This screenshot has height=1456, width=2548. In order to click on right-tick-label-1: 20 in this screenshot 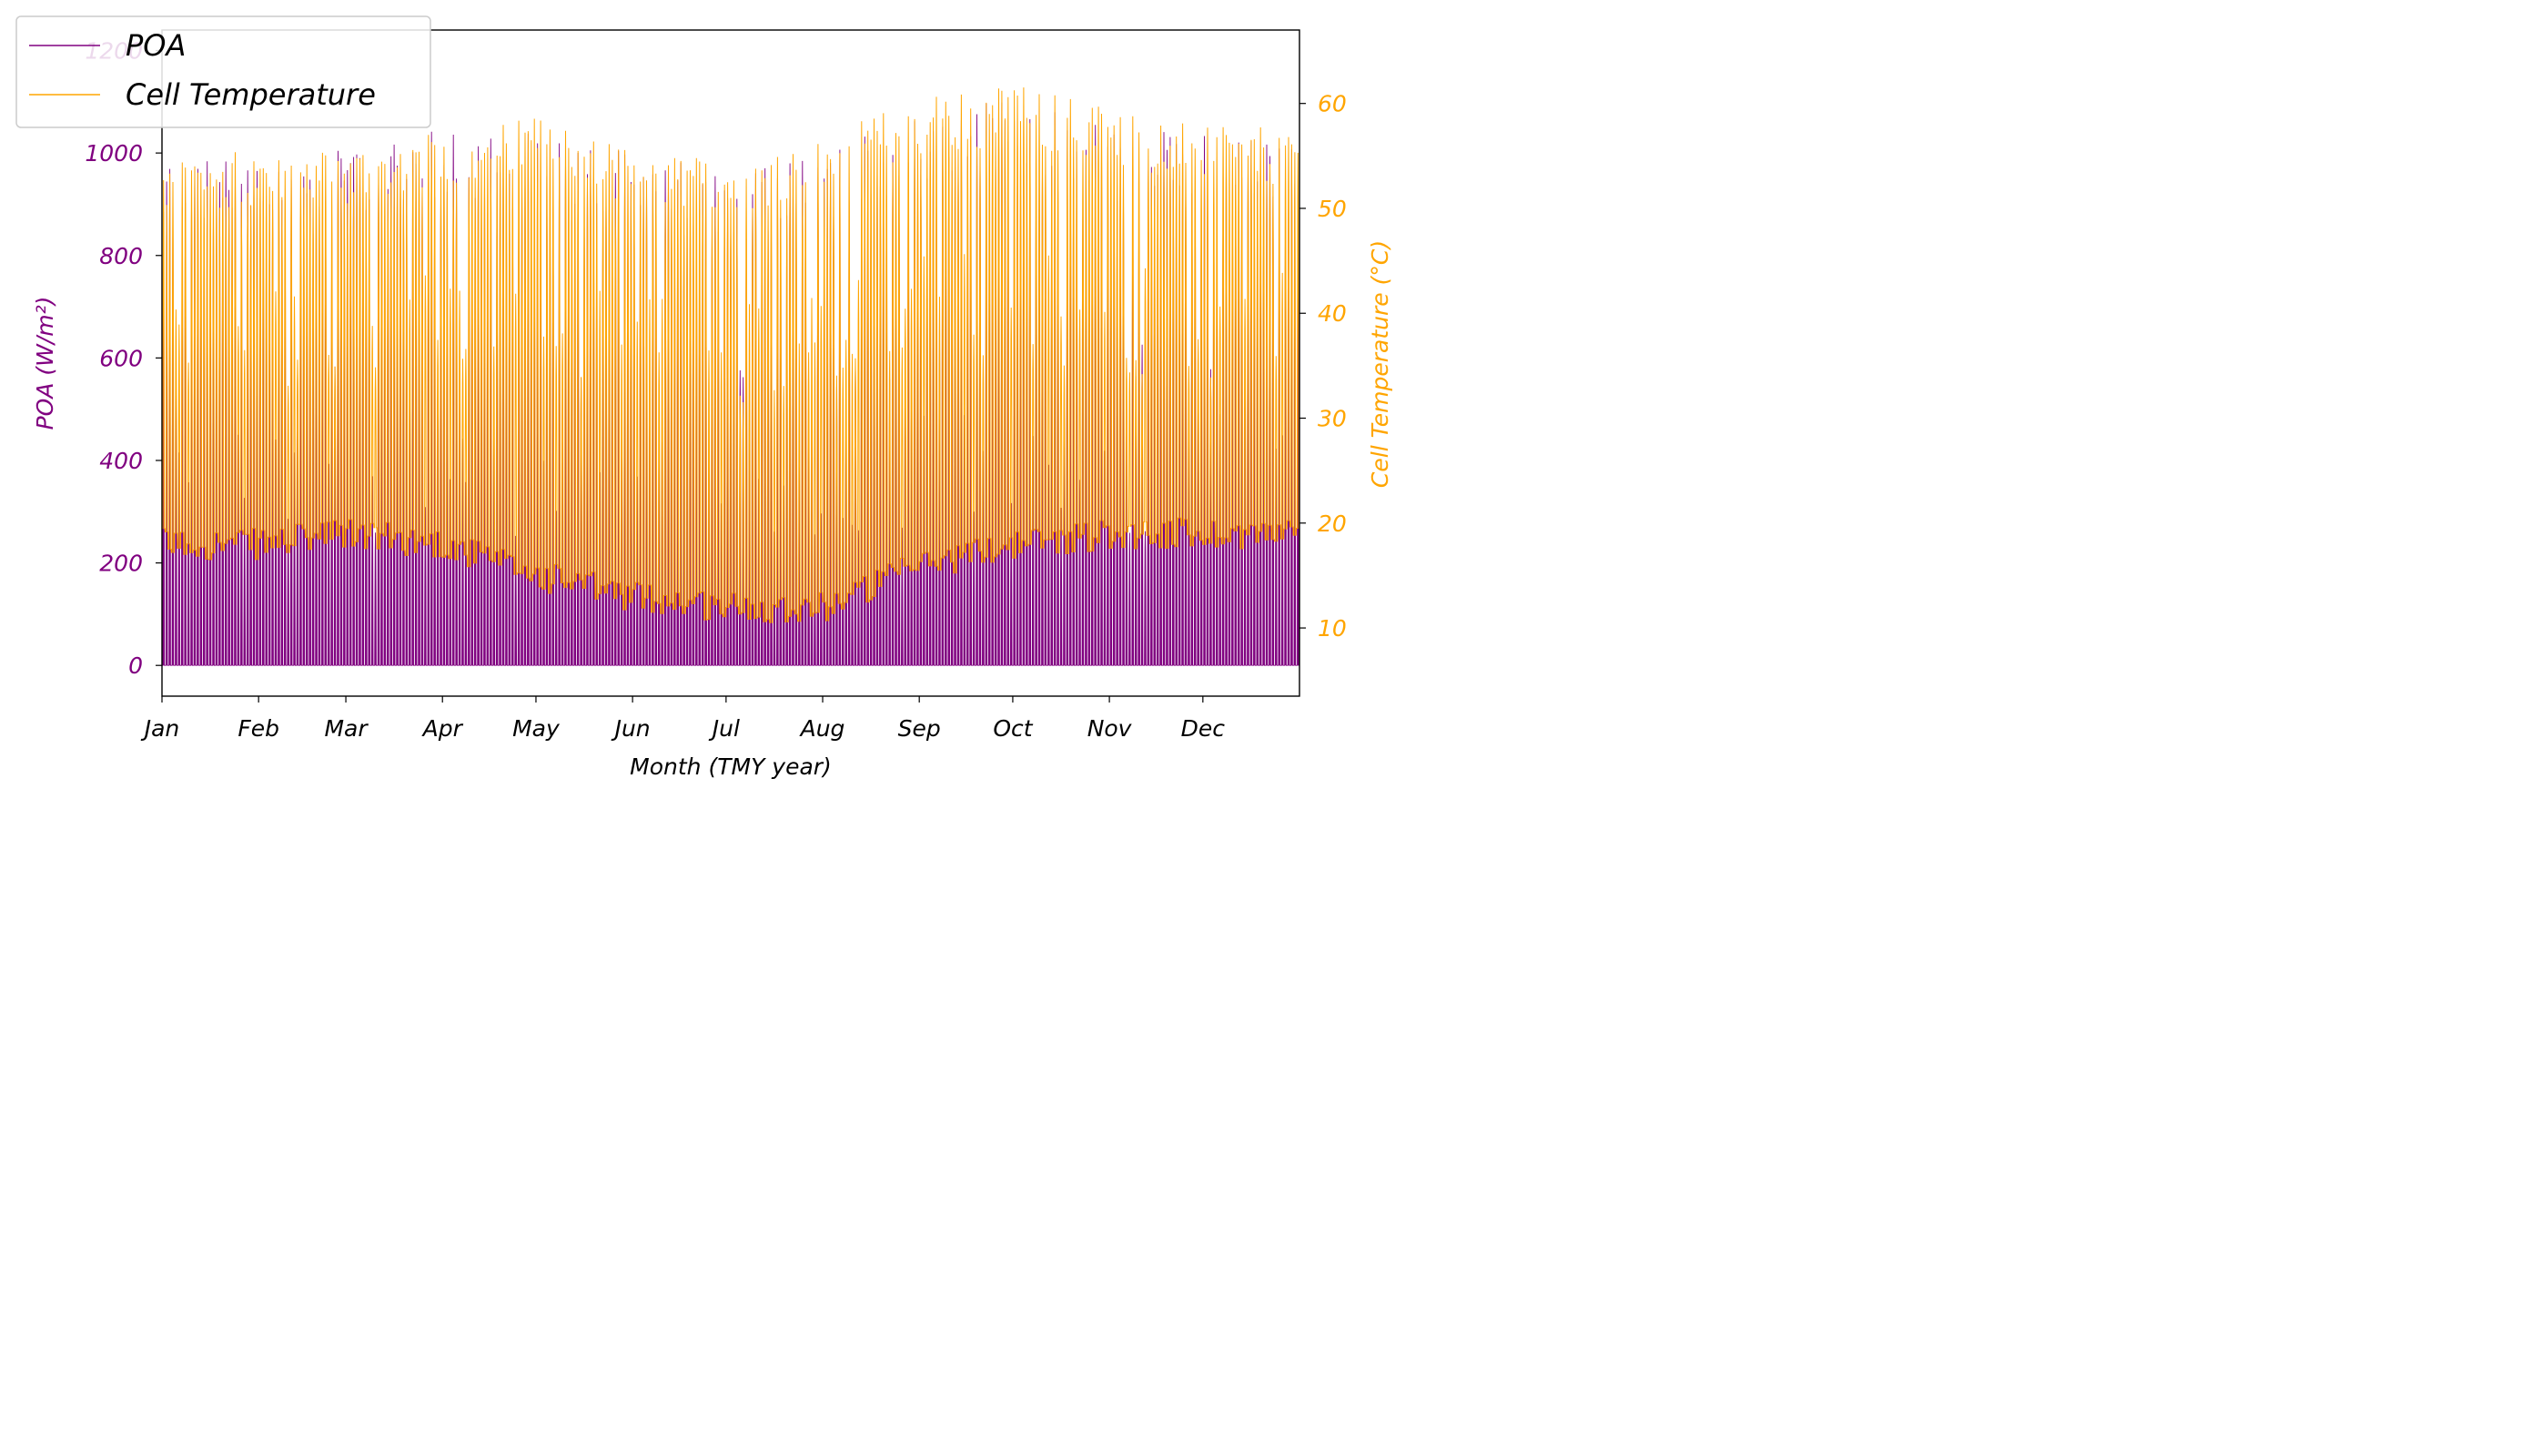, I will do `click(1333, 524)`.